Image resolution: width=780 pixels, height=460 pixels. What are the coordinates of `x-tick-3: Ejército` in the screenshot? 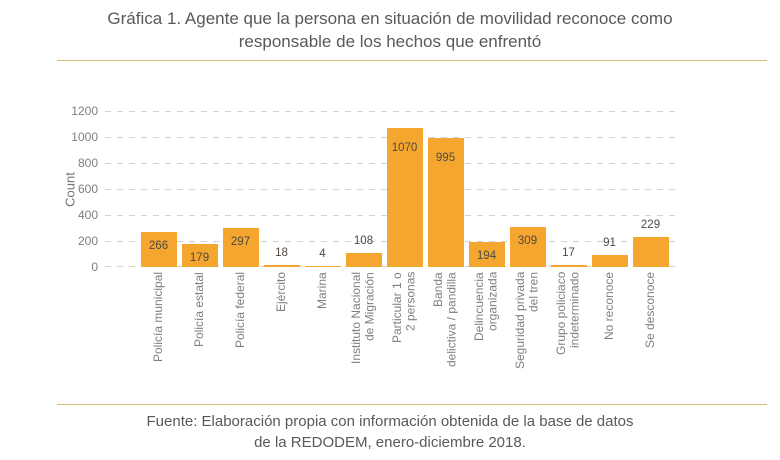 It's located at (281, 334).